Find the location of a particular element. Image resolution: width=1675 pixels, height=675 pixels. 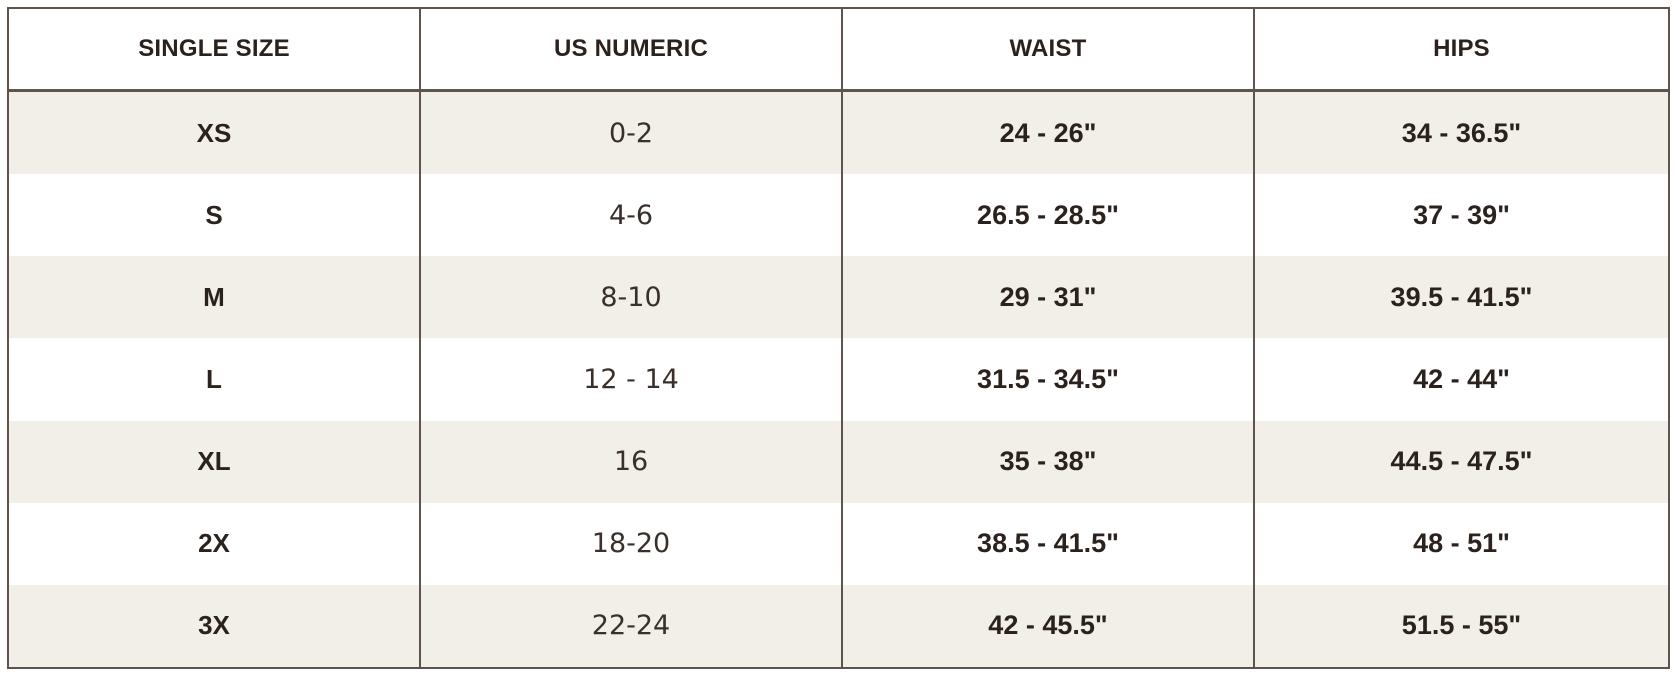

cell-hips: 51.5 - 55" is located at coordinates (1461, 626).